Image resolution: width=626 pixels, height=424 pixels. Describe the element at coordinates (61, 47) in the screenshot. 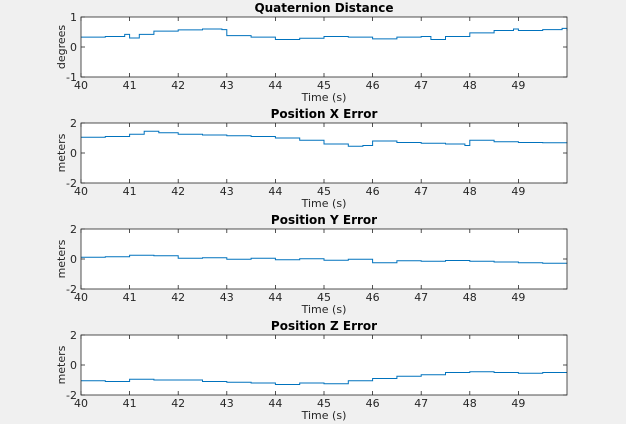

I see `y-axis-label: degrees` at that location.